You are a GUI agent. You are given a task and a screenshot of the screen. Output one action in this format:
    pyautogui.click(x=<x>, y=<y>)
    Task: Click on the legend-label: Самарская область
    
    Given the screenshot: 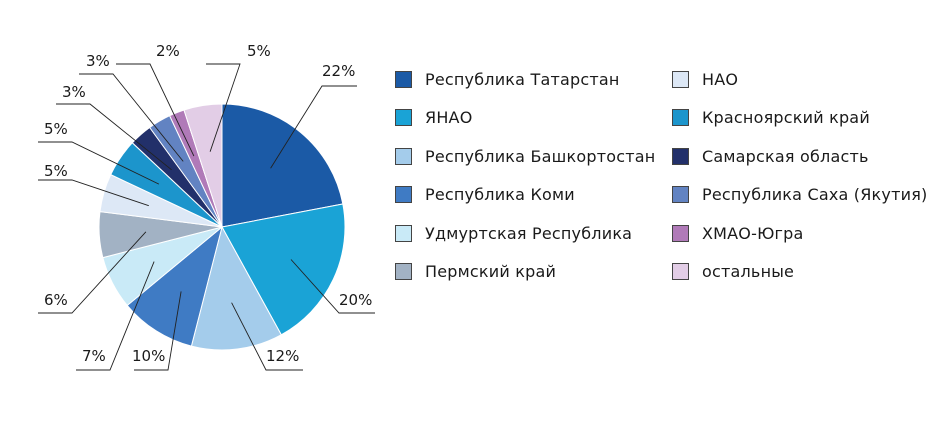 What is the action you would take?
    pyautogui.click(x=785, y=156)
    